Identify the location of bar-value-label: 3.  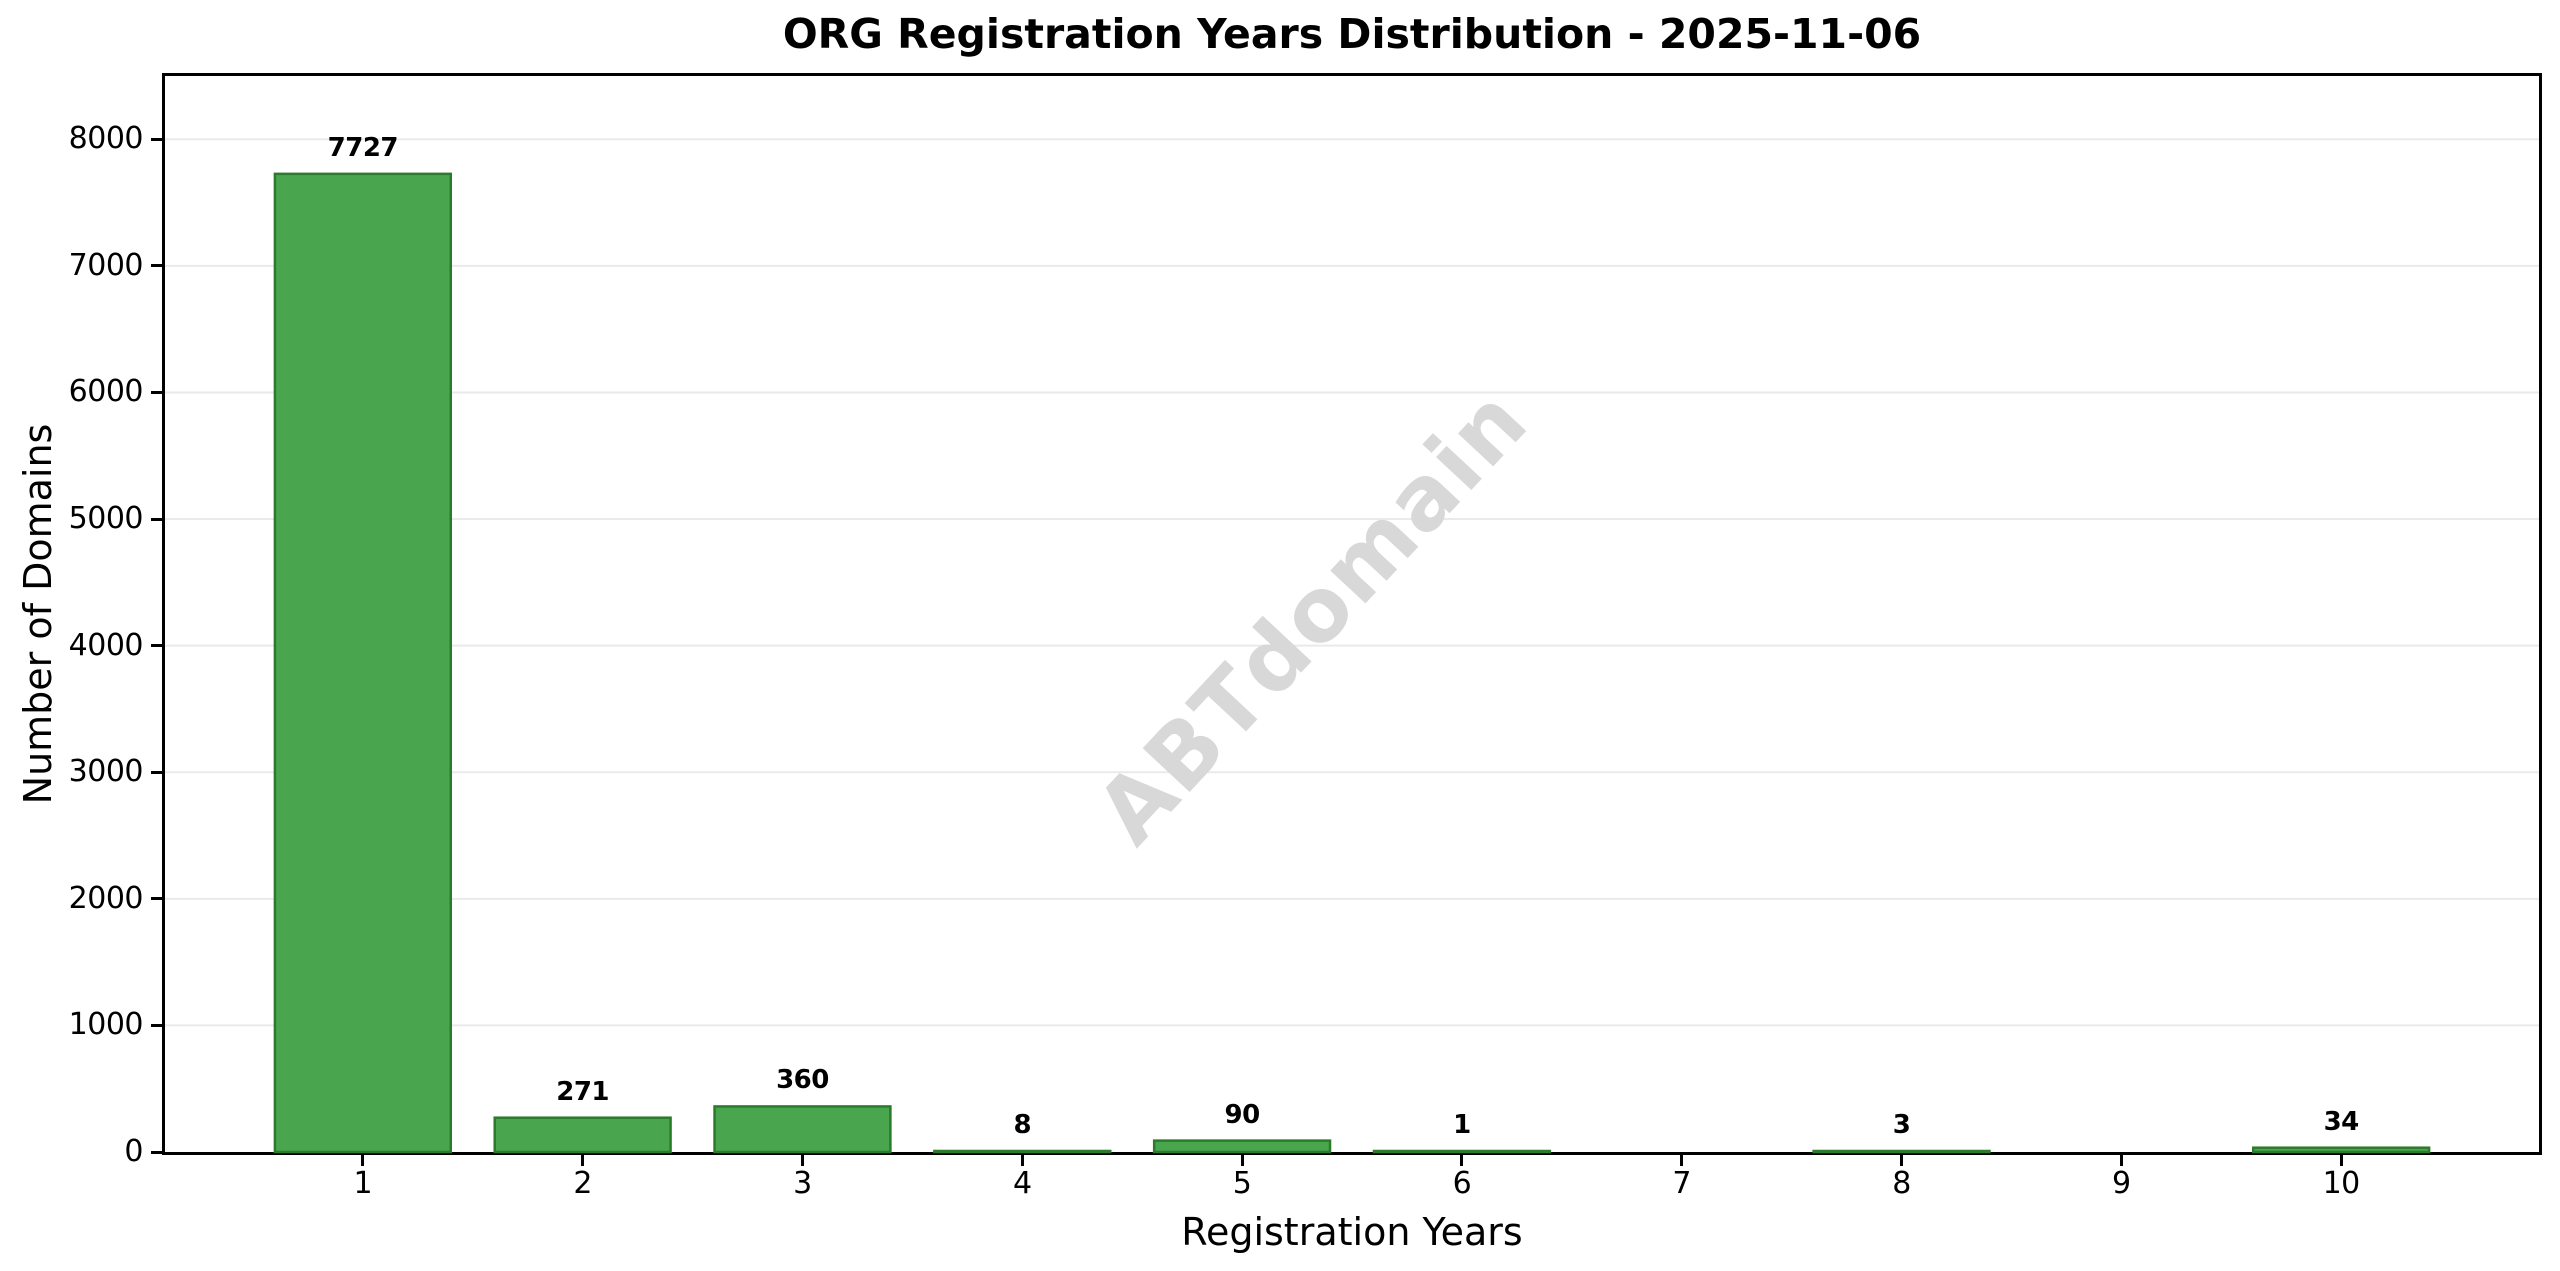
(1901, 1125).